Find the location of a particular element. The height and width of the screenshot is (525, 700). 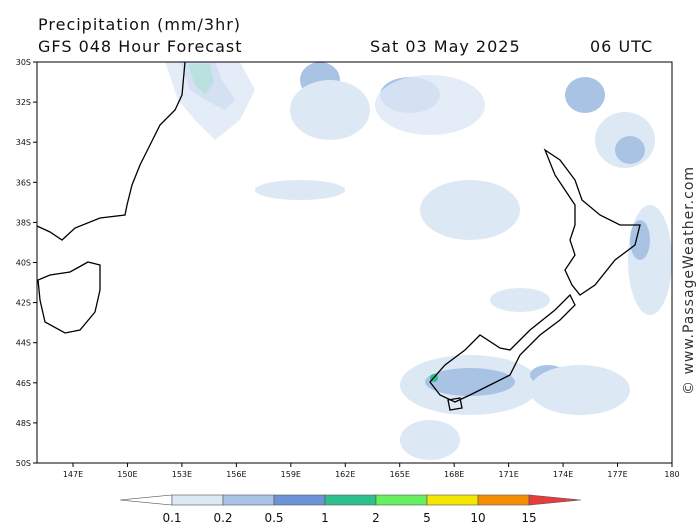

colorbar-label: 0.5 is located at coordinates (273, 518).